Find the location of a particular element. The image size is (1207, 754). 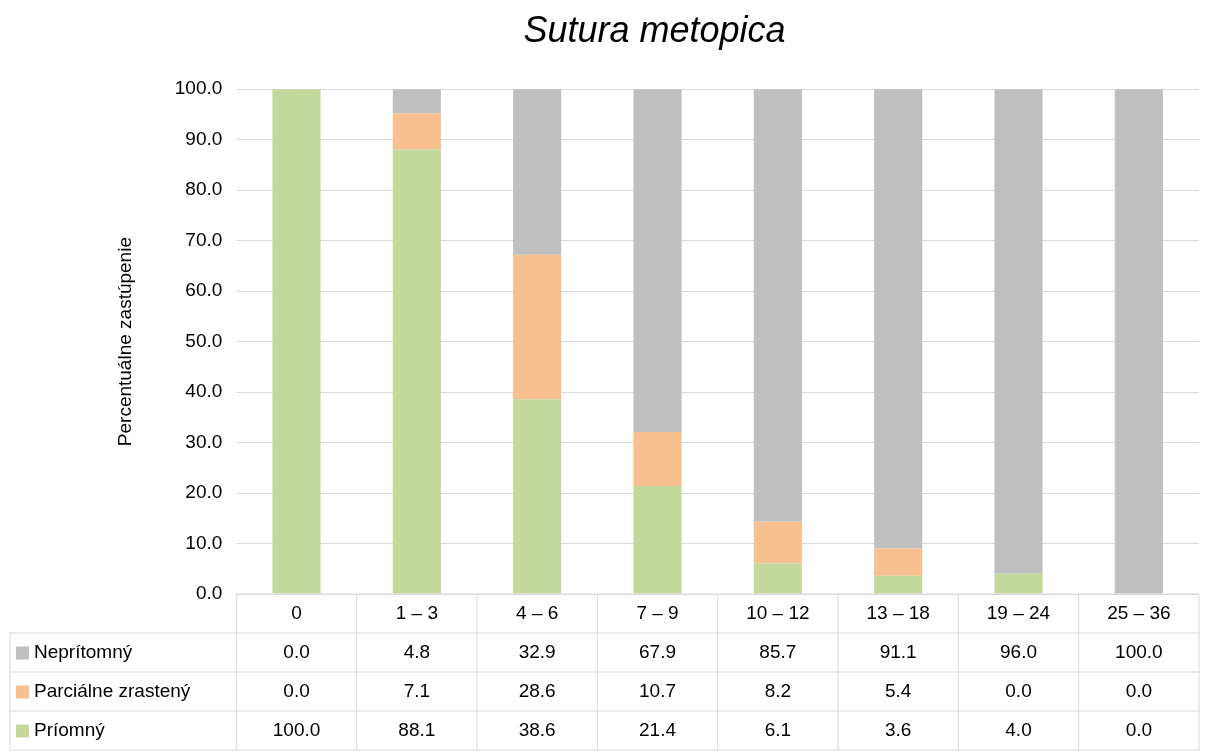

data-label: 91.1 is located at coordinates (898, 651).